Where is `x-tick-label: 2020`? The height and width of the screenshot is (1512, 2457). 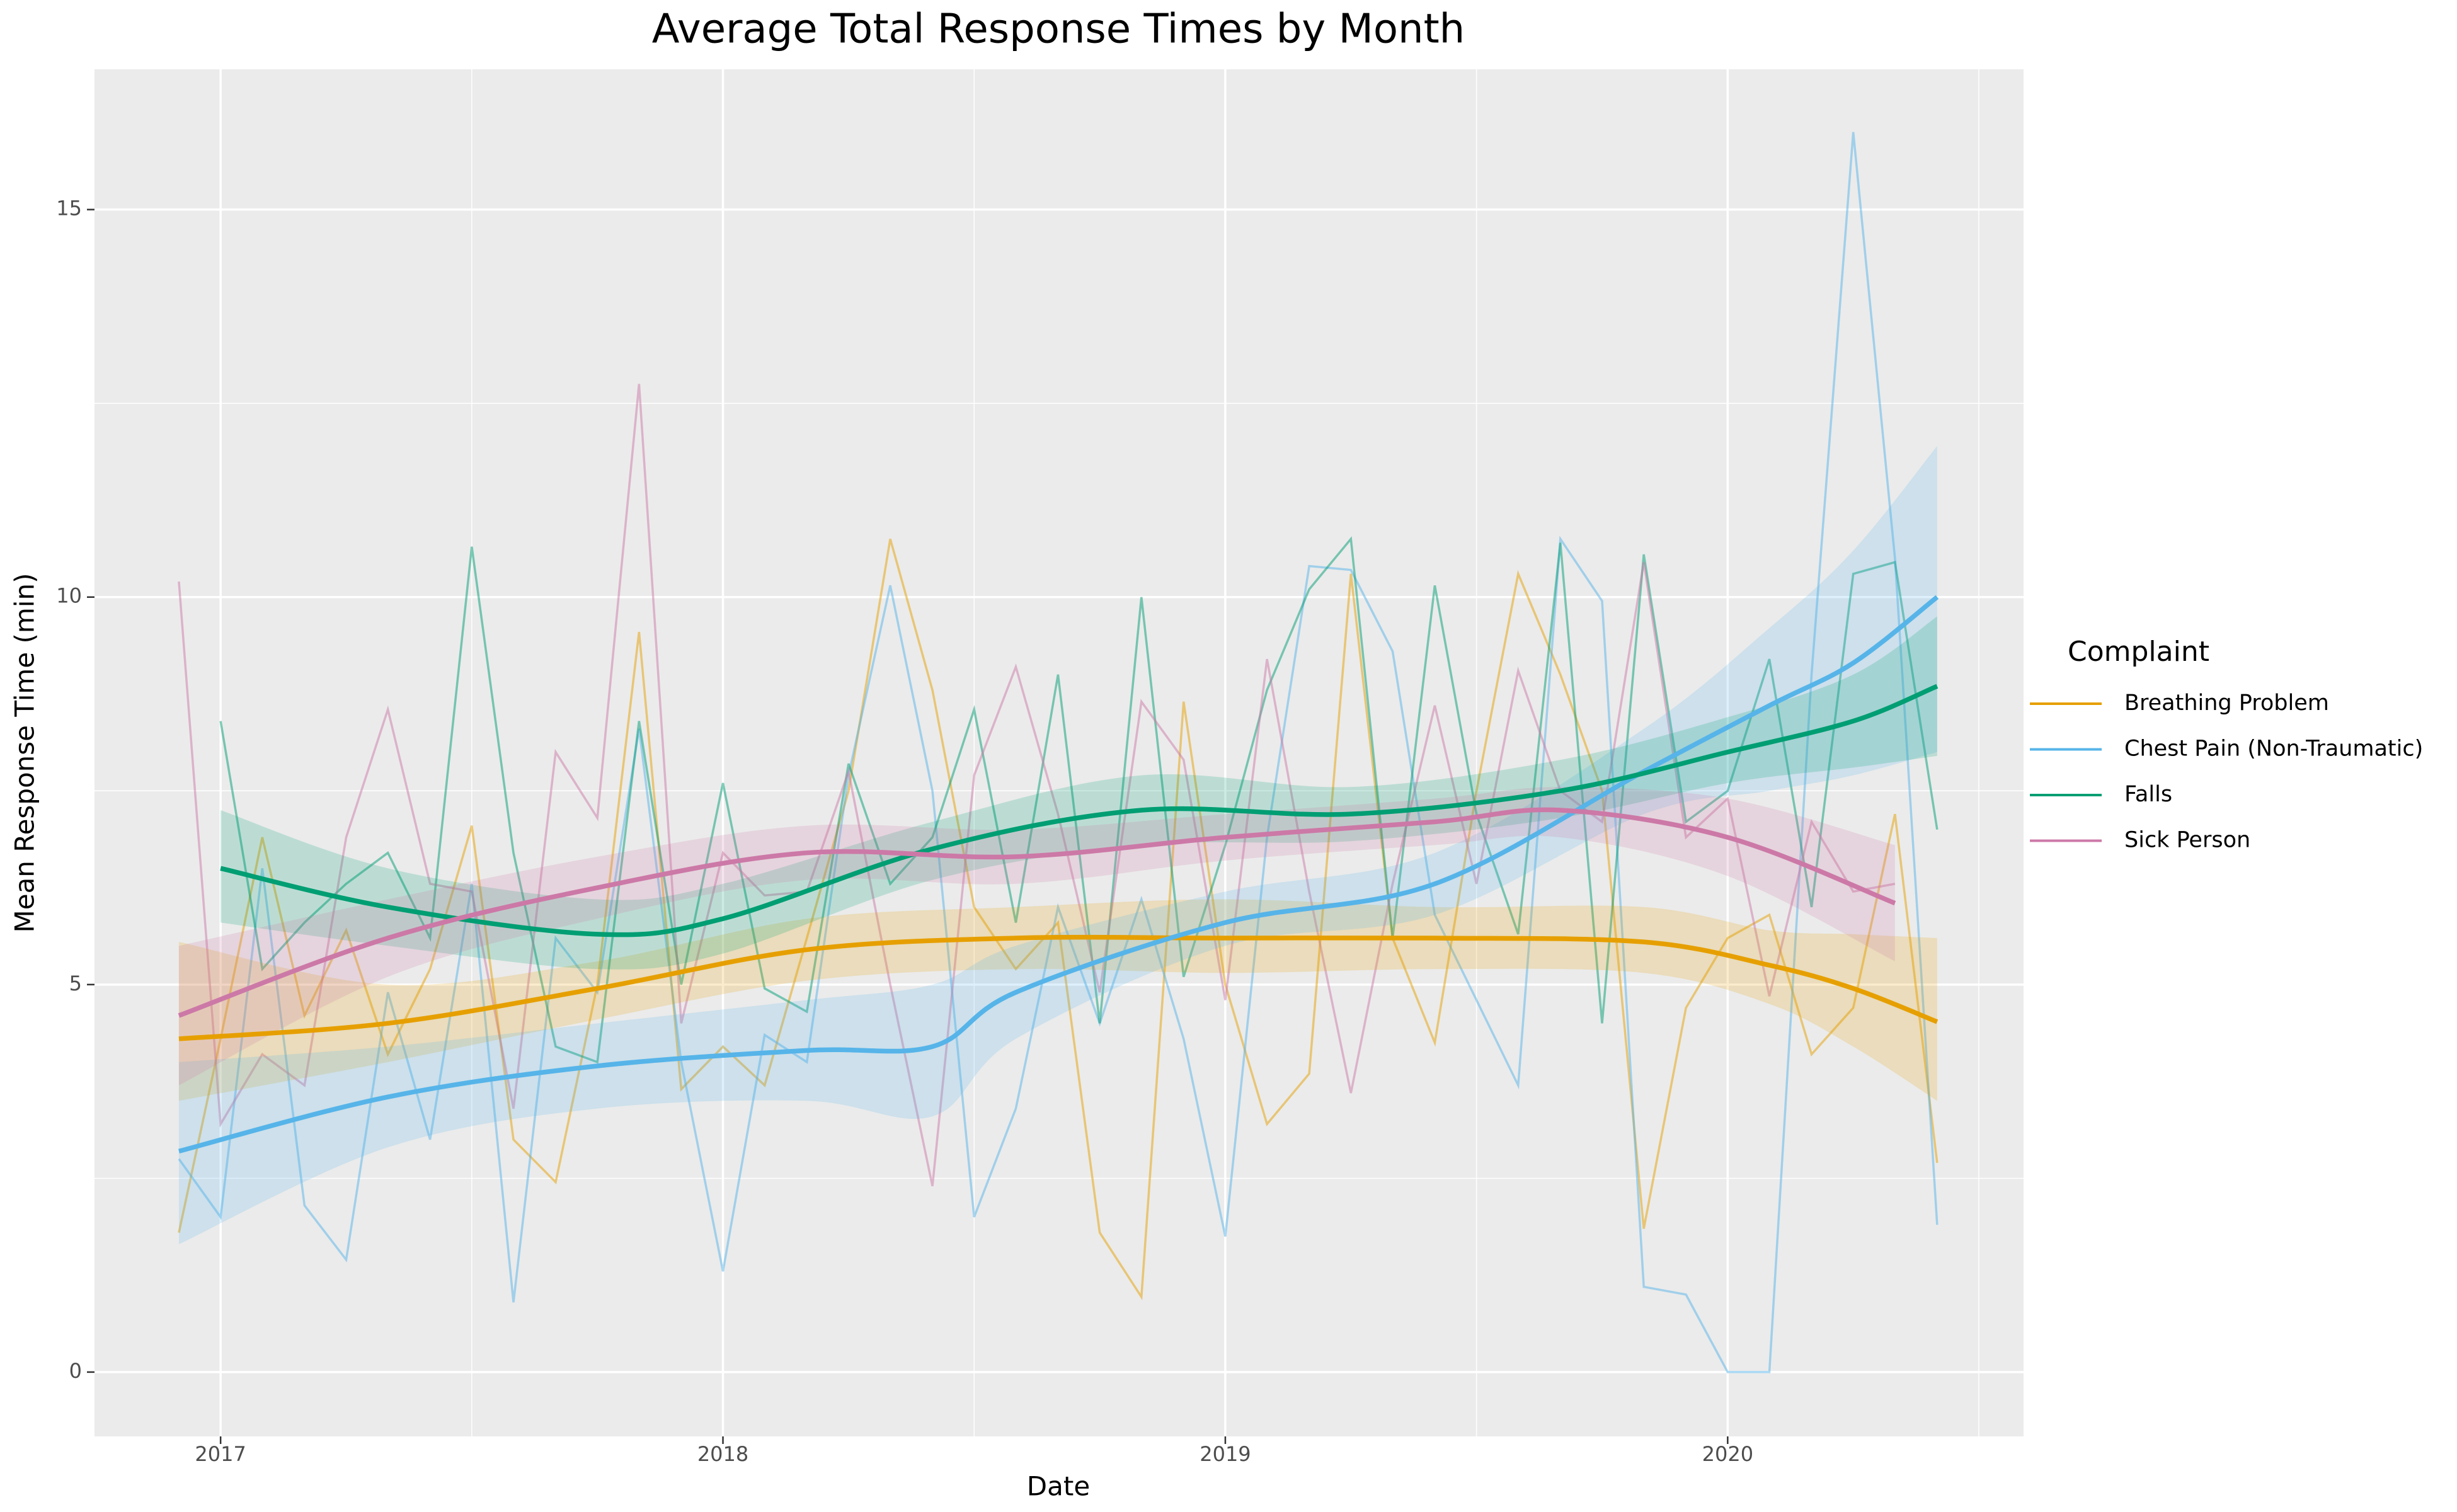 x-tick-label: 2020 is located at coordinates (1727, 1454).